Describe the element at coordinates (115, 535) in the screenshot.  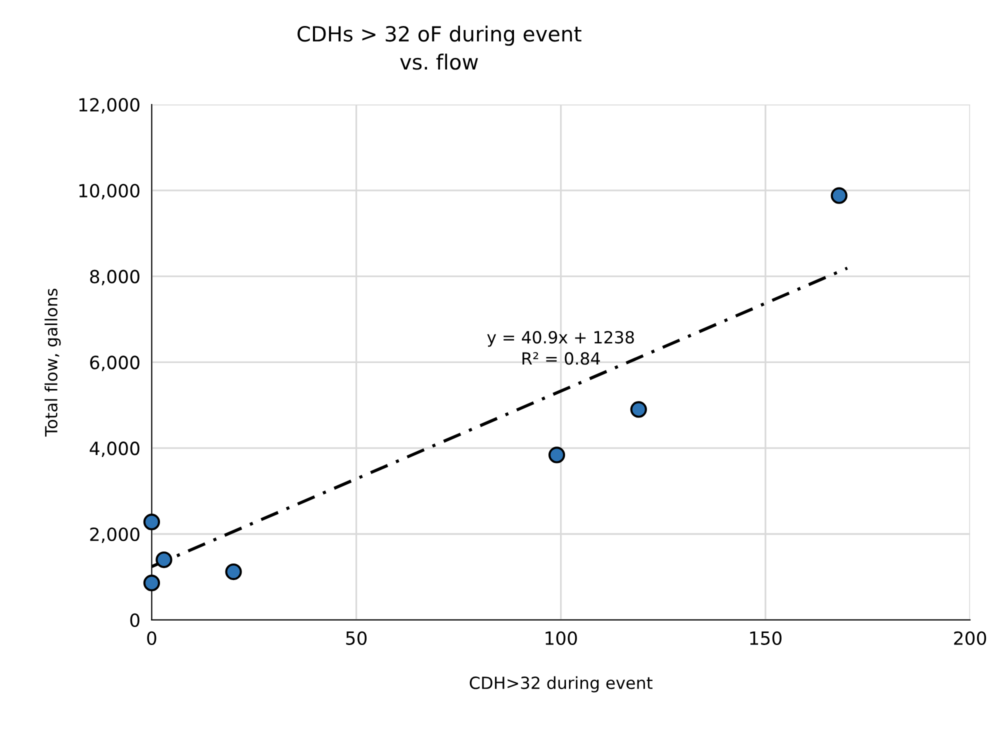
I see `y-tick-label: 2,000` at that location.